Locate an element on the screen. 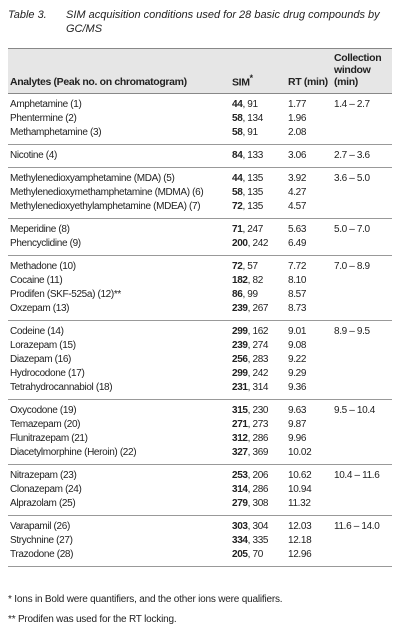 The image size is (400, 640). table-row: Diazepam (16) 256, 283 9.22 is located at coordinates (200, 360).